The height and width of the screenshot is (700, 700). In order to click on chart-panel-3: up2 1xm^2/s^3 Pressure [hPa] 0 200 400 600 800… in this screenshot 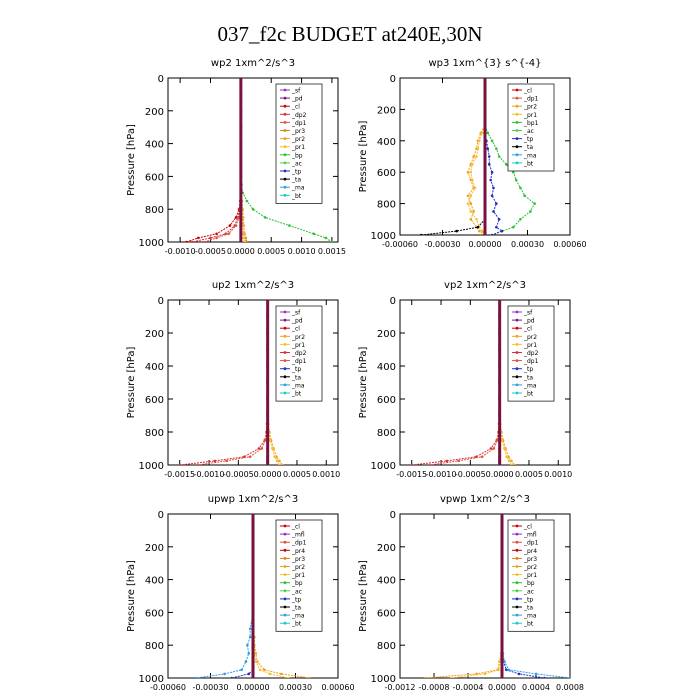, I will do `click(233, 379)`.